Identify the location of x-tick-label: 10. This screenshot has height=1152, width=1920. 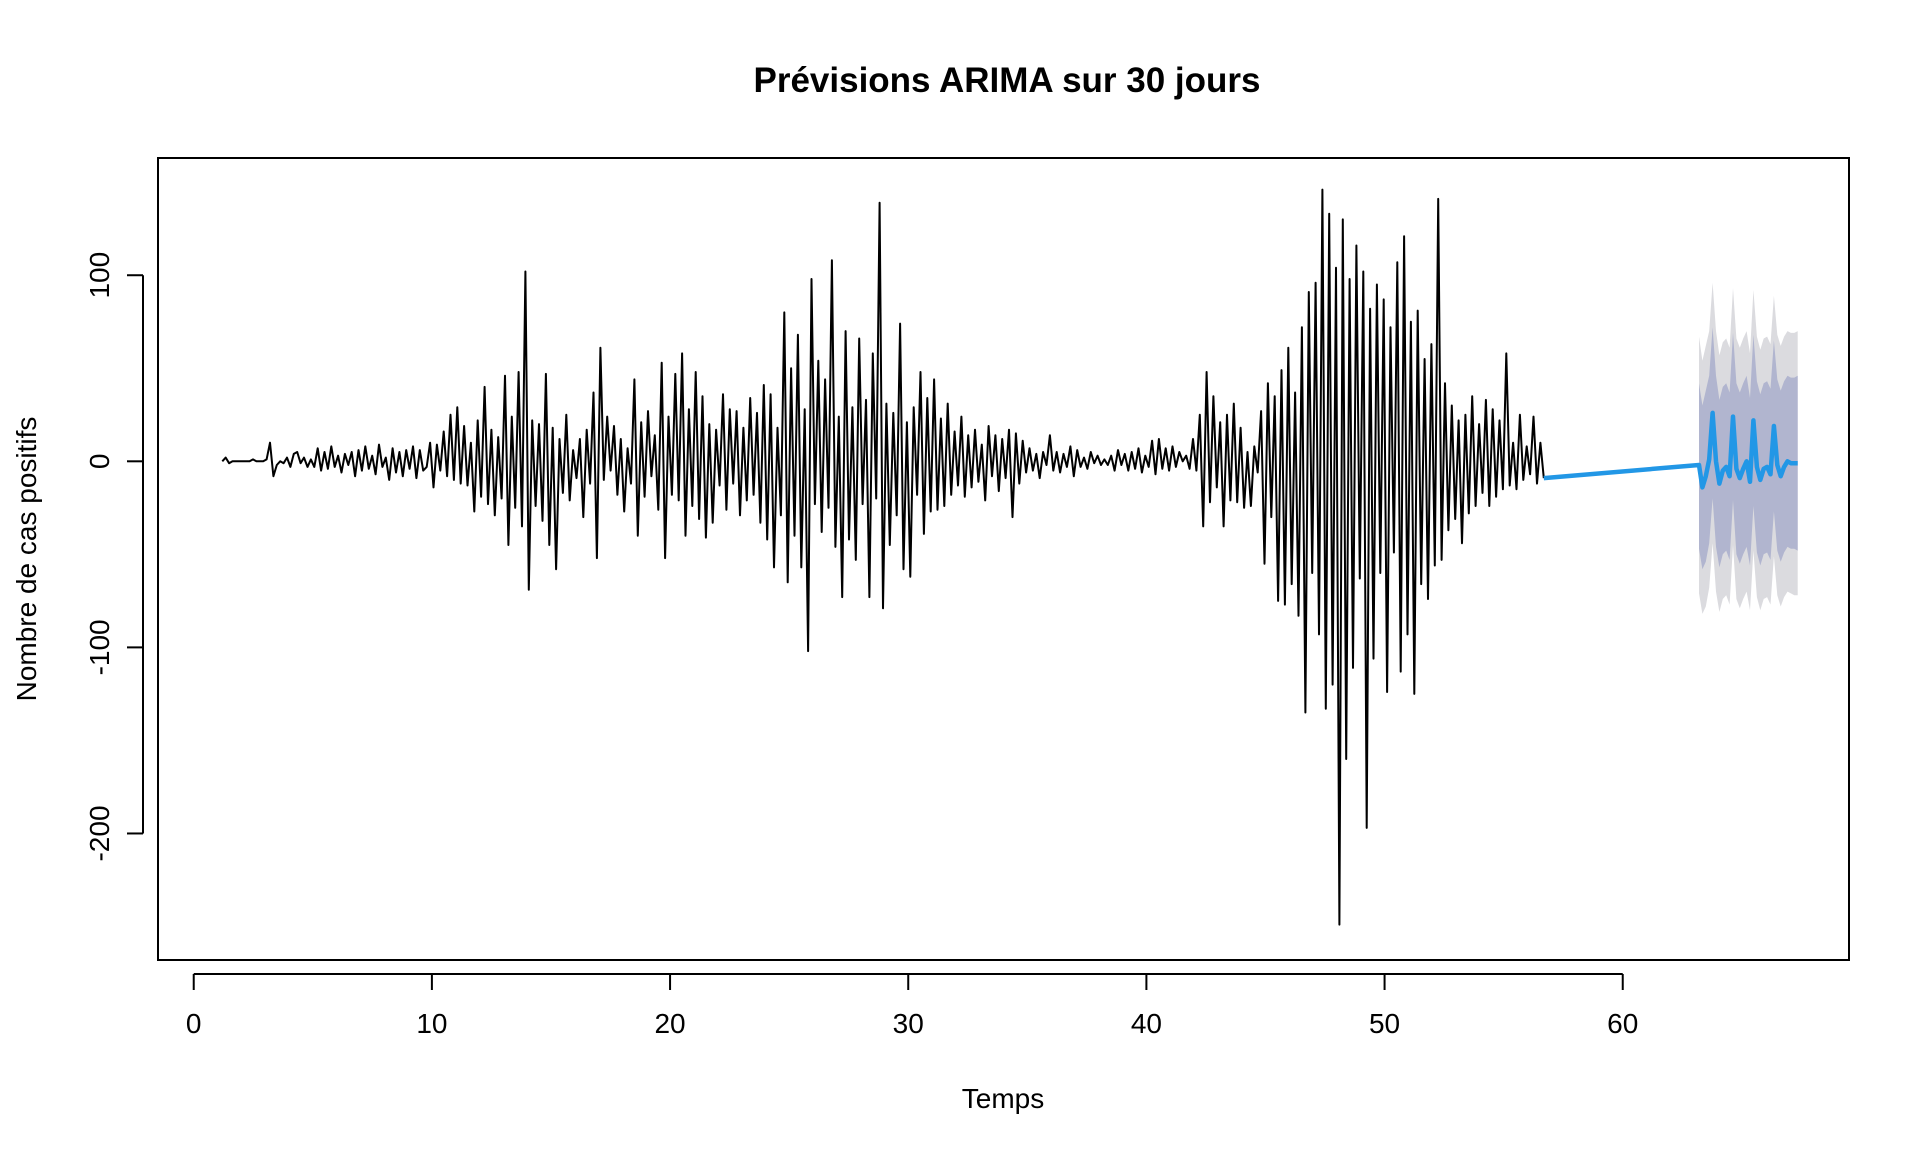
(431, 1023).